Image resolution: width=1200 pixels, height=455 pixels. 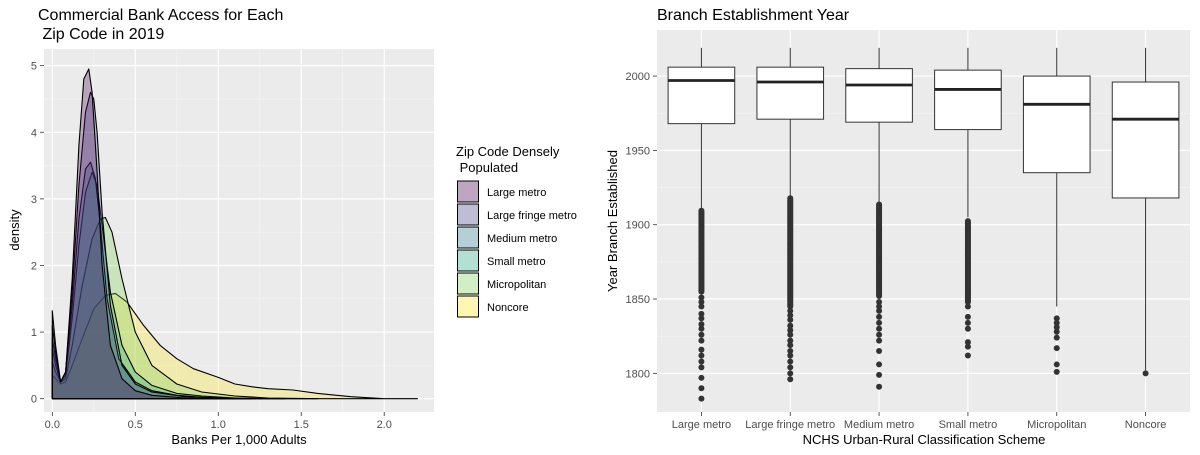 I want to click on x-tick-label: Large metro, so click(x=701, y=425).